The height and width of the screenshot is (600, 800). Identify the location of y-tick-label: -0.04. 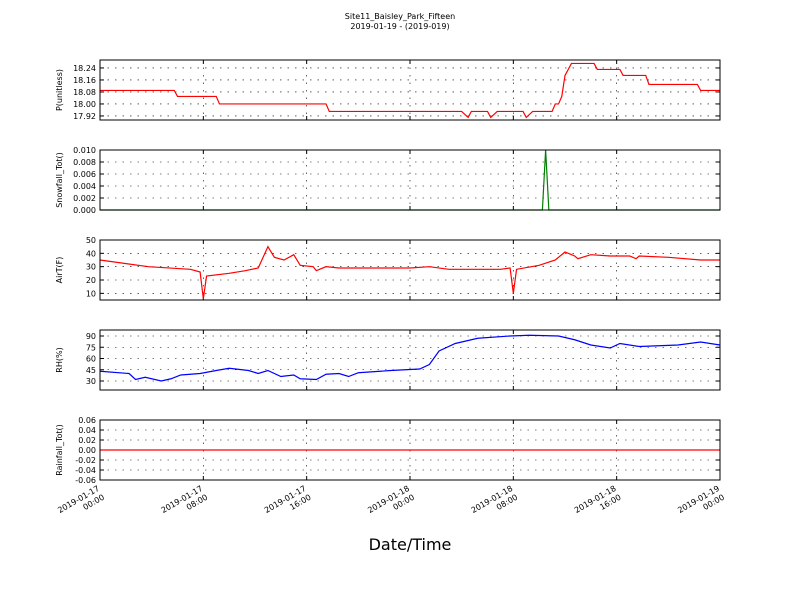
(85, 470).